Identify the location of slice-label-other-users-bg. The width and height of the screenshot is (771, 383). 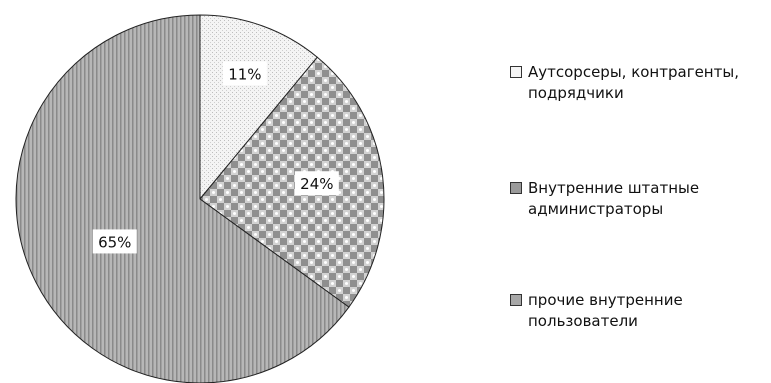
(114, 241).